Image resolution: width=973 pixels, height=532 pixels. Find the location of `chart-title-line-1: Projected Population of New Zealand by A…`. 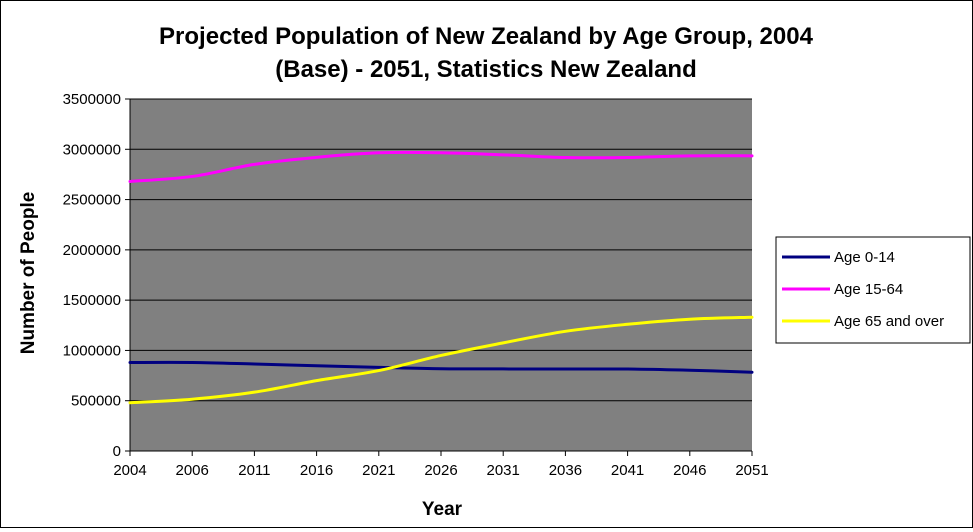

chart-title-line-1: Projected Population of New Zealand by A… is located at coordinates (486, 36).